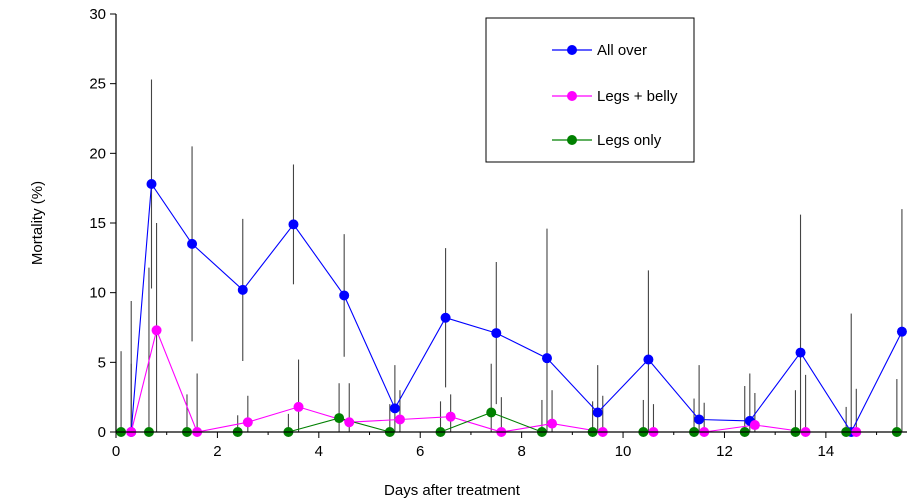 Image resolution: width=909 pixels, height=499 pixels. I want to click on x-tick-label: 12, so click(724, 451).